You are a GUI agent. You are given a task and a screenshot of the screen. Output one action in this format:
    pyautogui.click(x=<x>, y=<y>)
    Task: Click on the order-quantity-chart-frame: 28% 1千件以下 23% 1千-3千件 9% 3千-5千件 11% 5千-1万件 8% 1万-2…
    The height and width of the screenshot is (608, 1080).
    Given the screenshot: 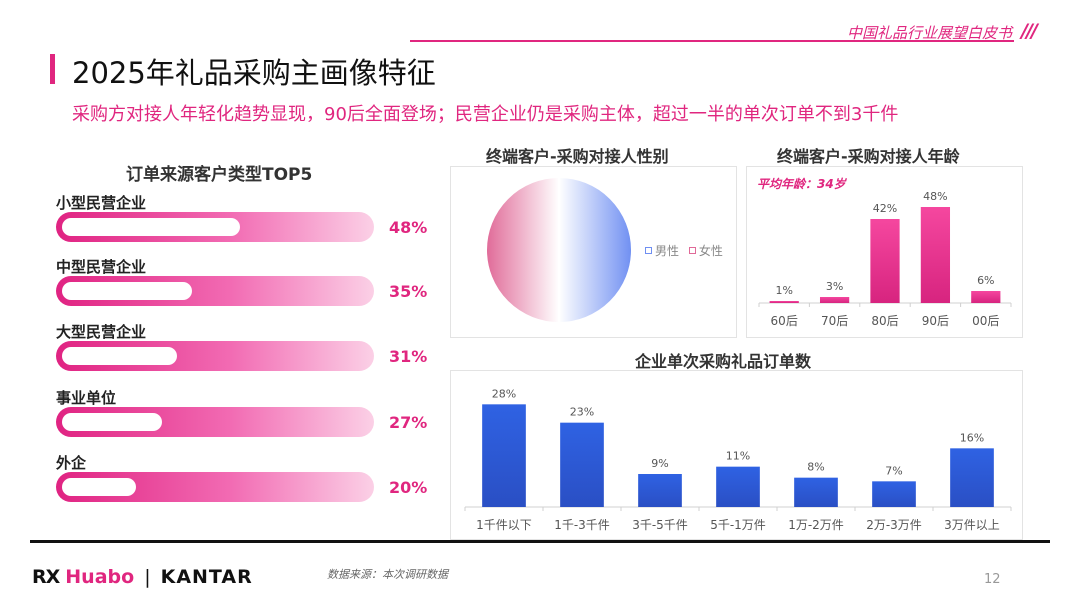 What is the action you would take?
    pyautogui.click(x=736, y=455)
    